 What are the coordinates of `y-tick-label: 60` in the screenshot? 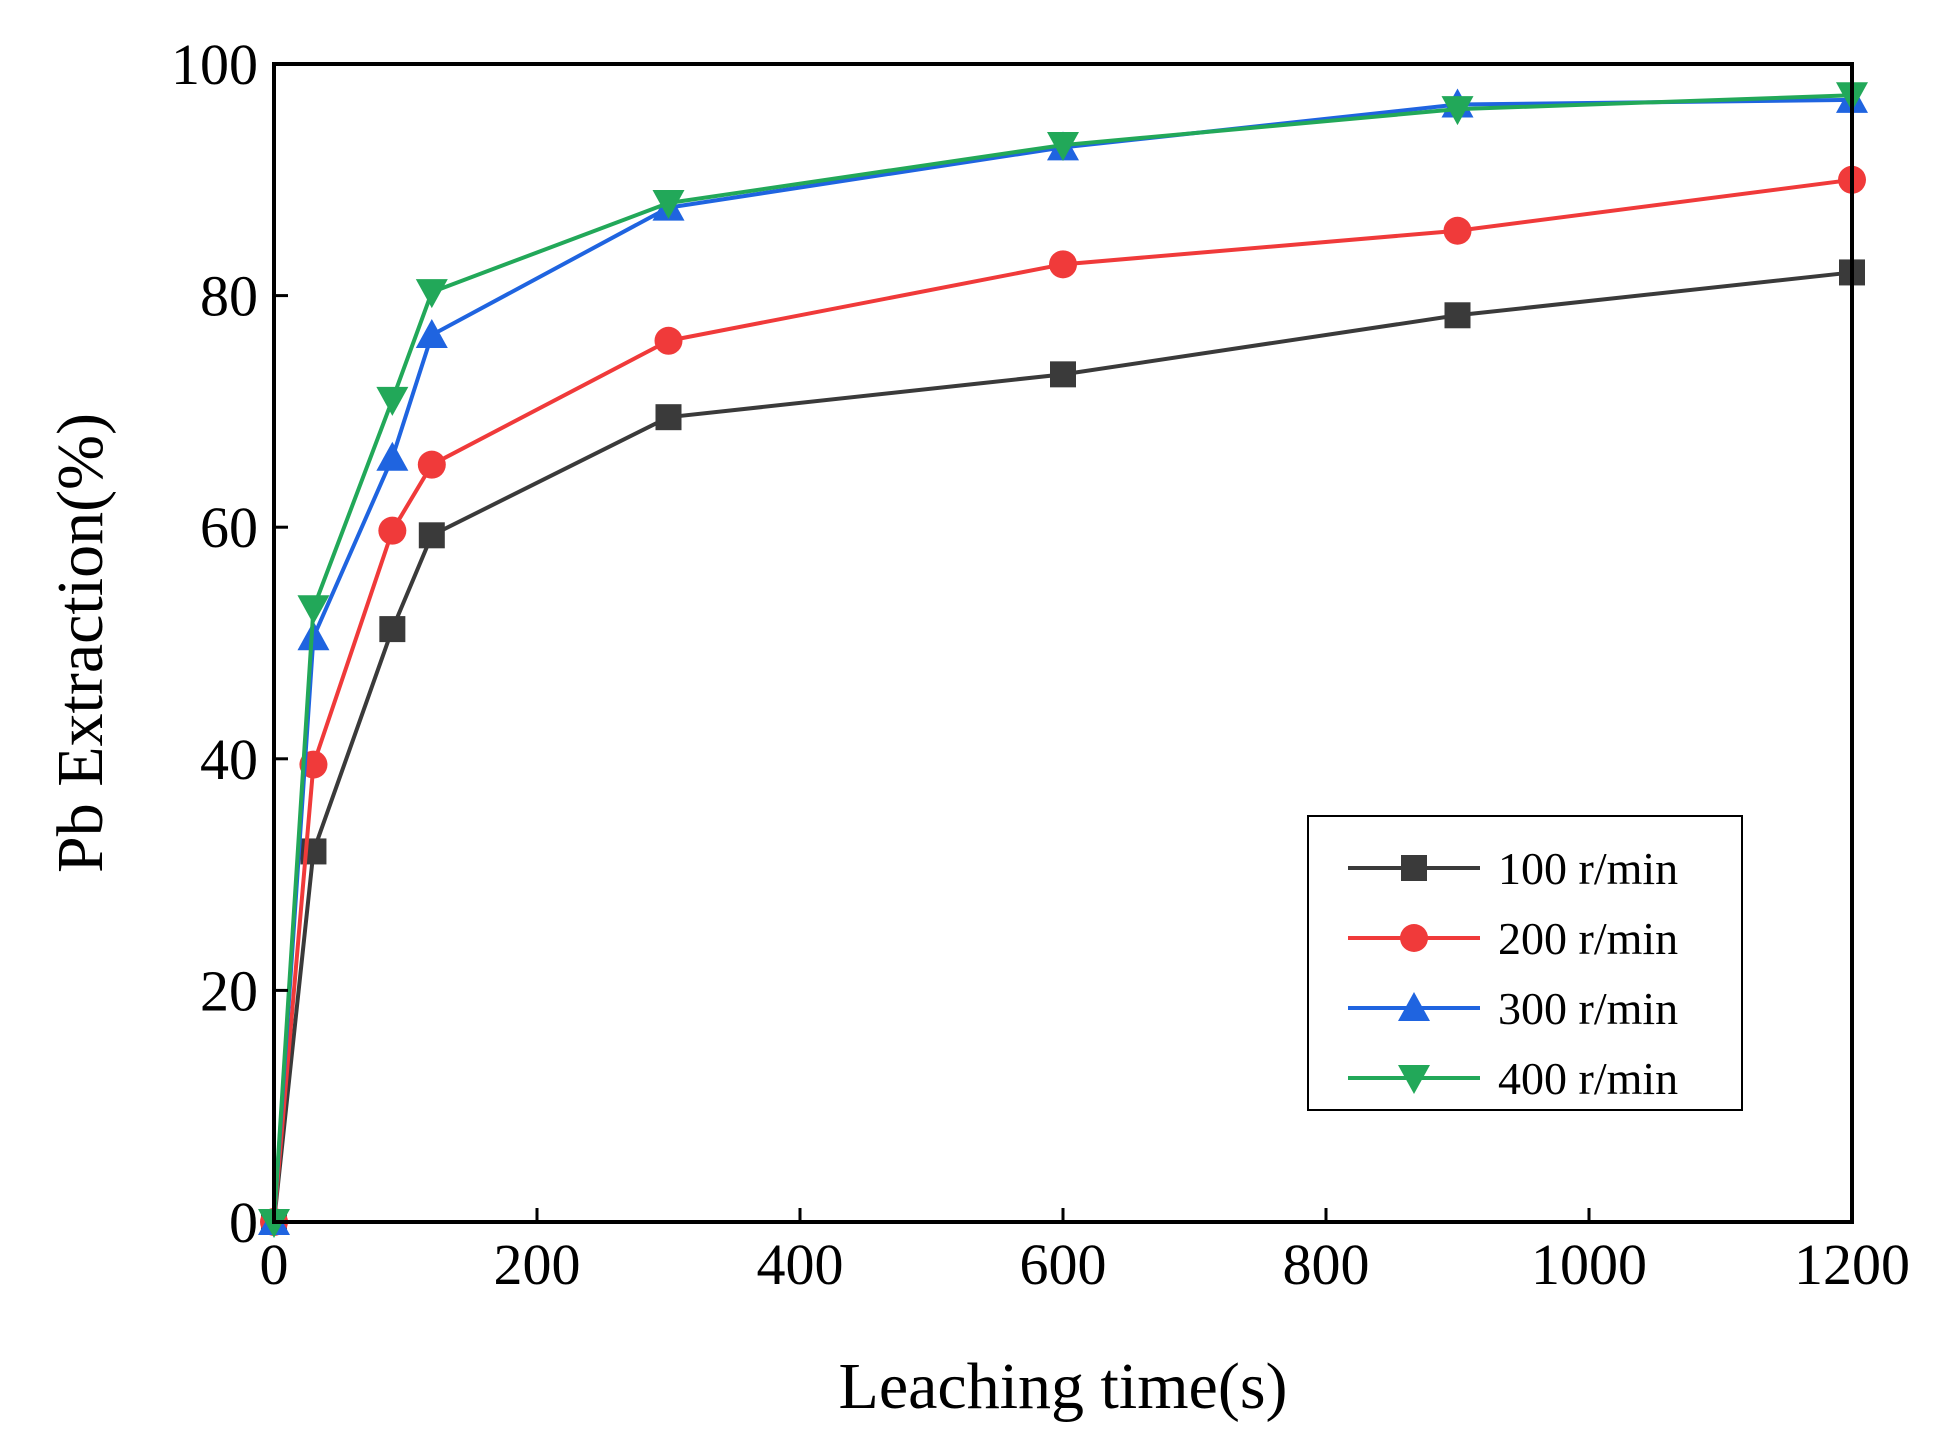 It's located at (229, 527).